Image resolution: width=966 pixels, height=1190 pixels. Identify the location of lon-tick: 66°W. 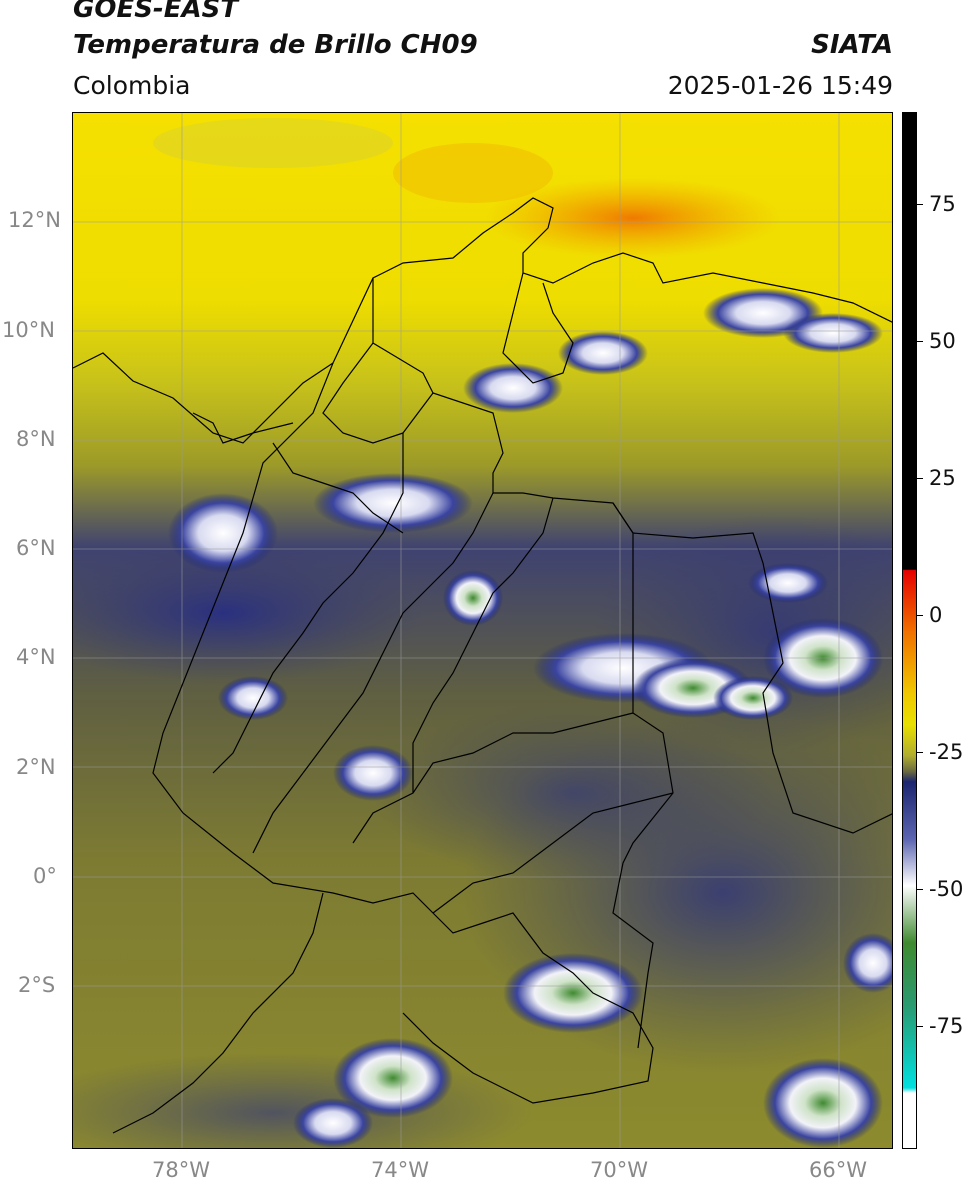
(838, 1170).